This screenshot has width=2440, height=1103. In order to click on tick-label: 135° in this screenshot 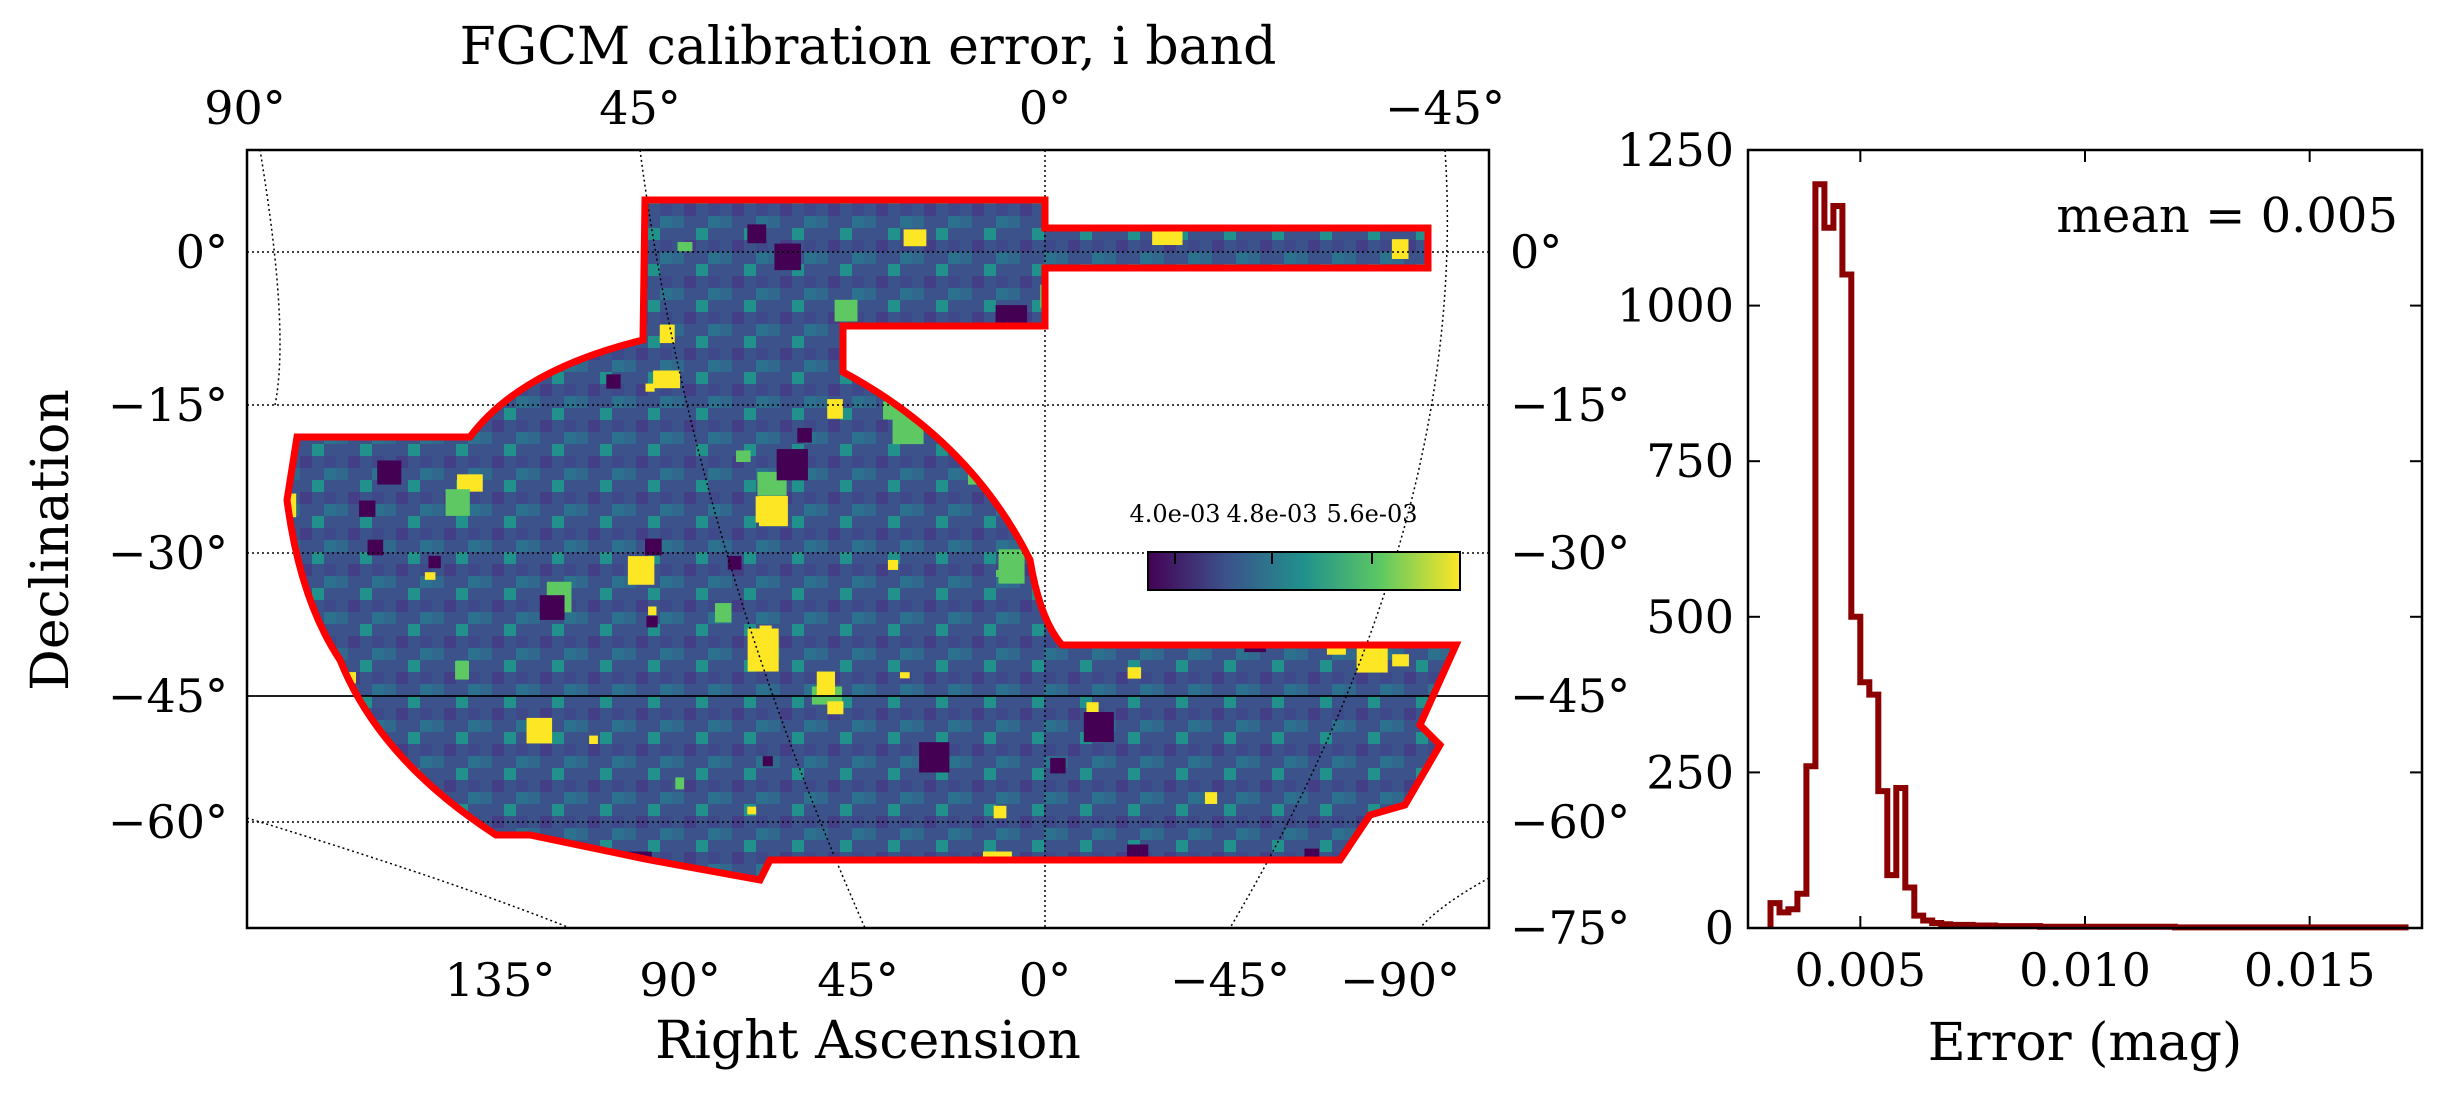, I will do `click(500, 980)`.